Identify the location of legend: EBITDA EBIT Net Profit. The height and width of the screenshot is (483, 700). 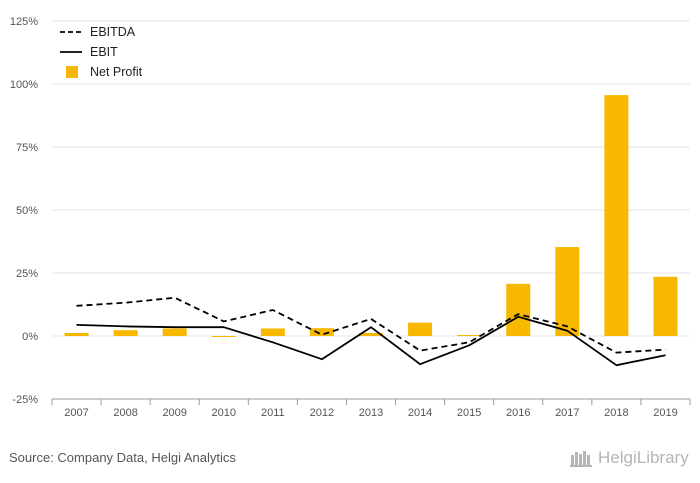
(101, 52).